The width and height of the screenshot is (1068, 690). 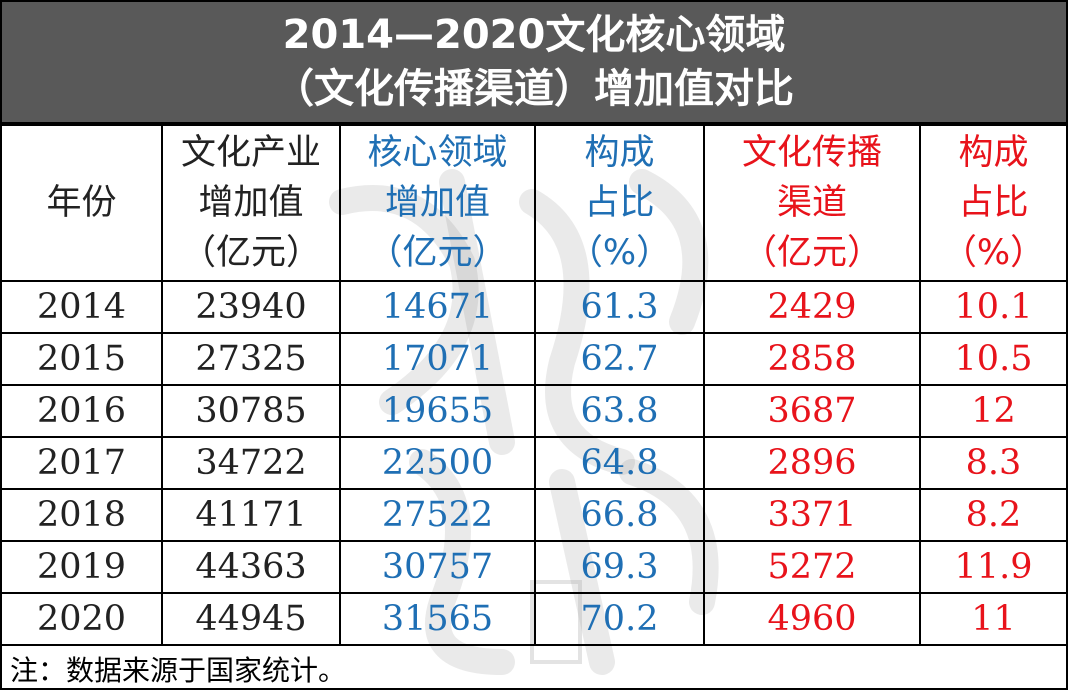 What do you see at coordinates (251, 567) in the screenshot?
I see `industry-value-cell: 44363` at bounding box center [251, 567].